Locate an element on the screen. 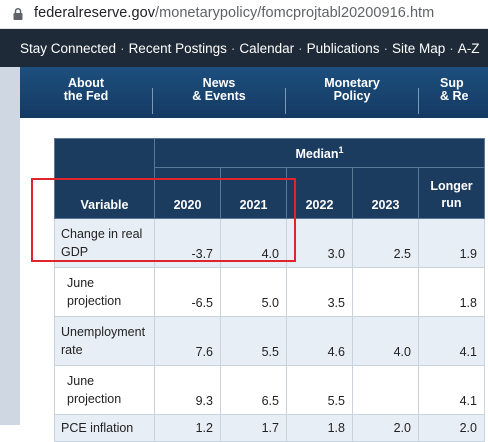 The width and height of the screenshot is (488, 442). table-row: PCE inflation 1.2 1.7 1.8 2.0 2.0 is located at coordinates (269, 428).